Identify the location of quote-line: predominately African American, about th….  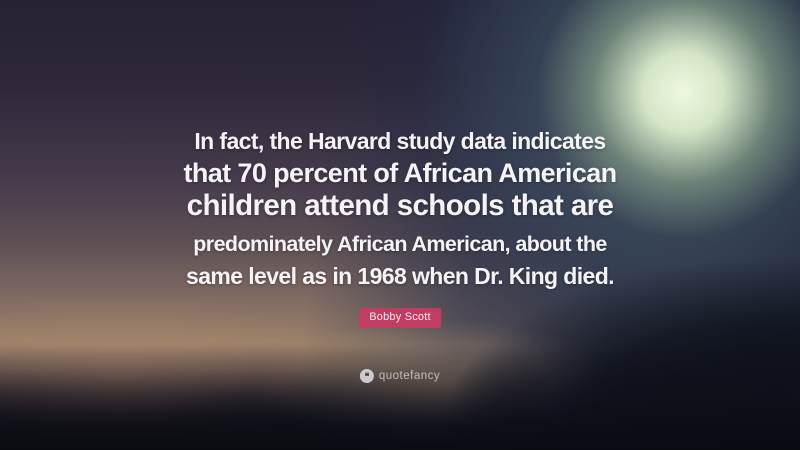
(400, 244).